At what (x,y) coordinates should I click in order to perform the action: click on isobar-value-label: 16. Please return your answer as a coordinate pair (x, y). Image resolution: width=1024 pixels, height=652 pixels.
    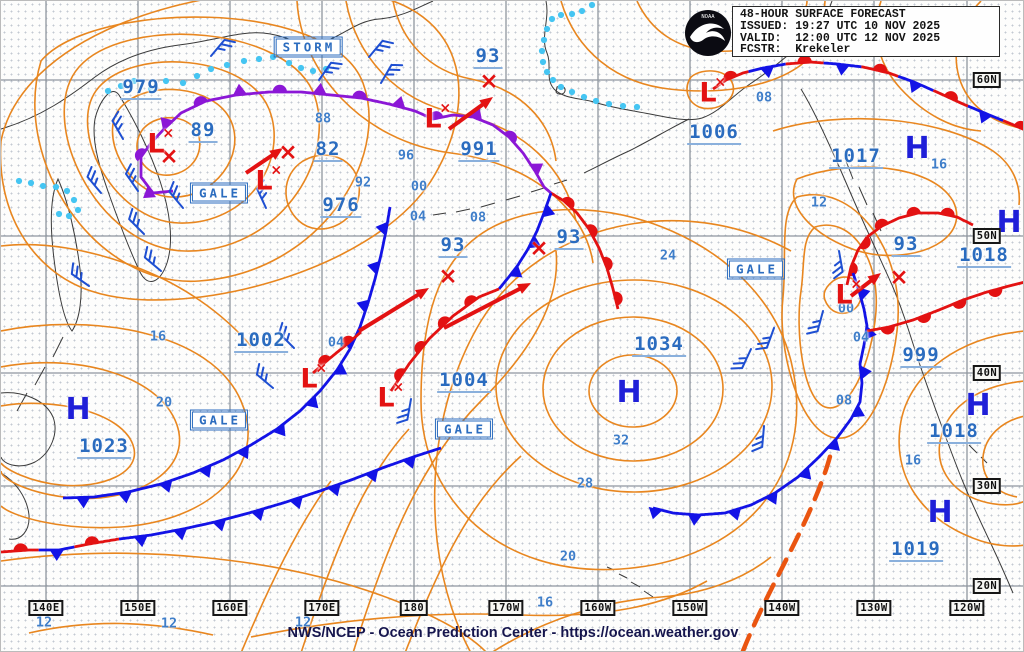
    Looking at the image, I should click on (939, 164).